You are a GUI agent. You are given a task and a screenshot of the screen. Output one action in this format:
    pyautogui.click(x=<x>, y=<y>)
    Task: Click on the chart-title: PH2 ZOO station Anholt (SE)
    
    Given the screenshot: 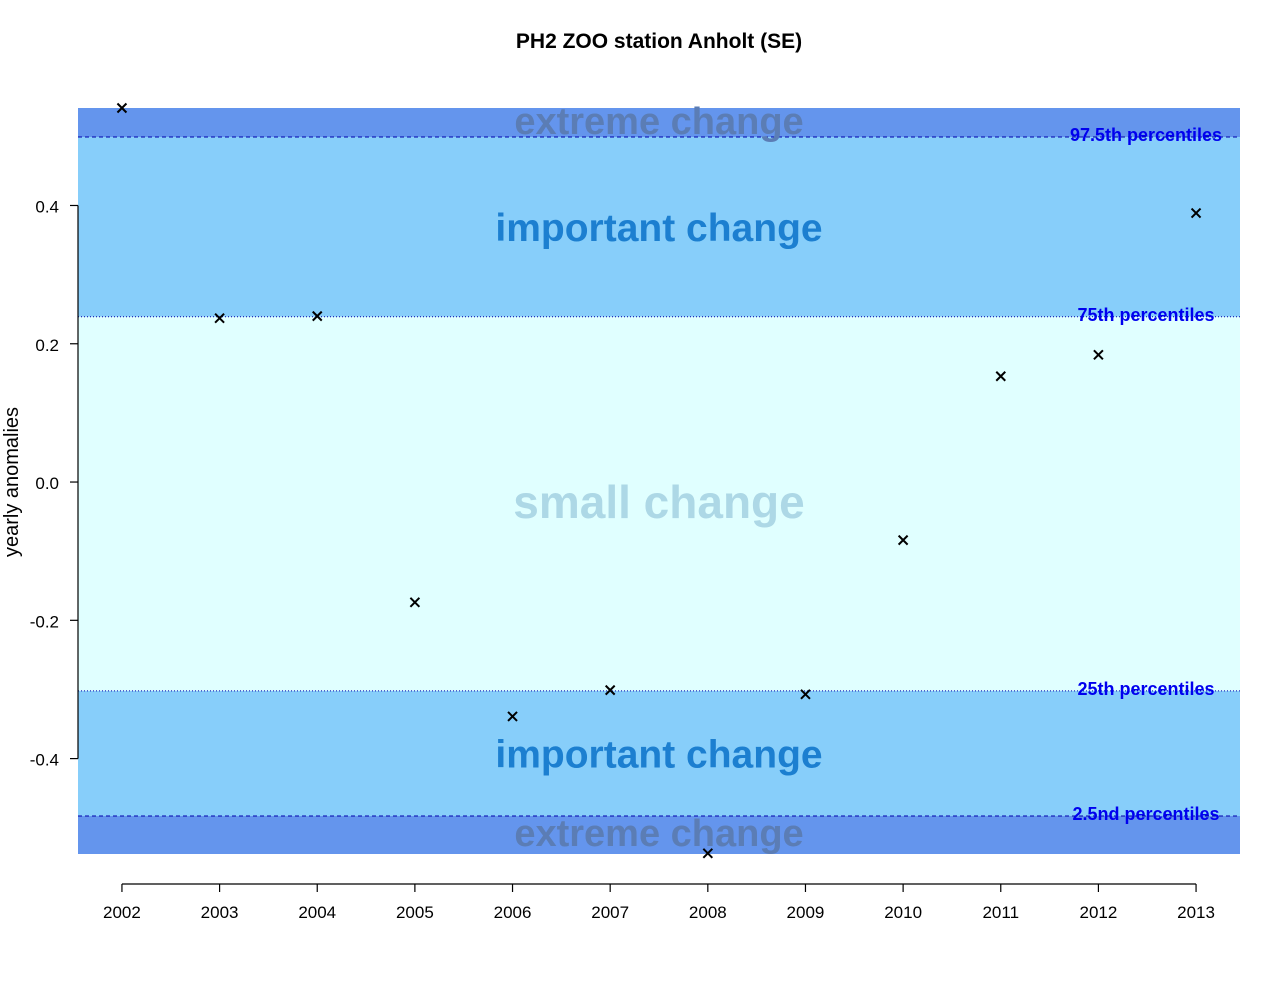 What is the action you would take?
    pyautogui.click(x=659, y=41)
    